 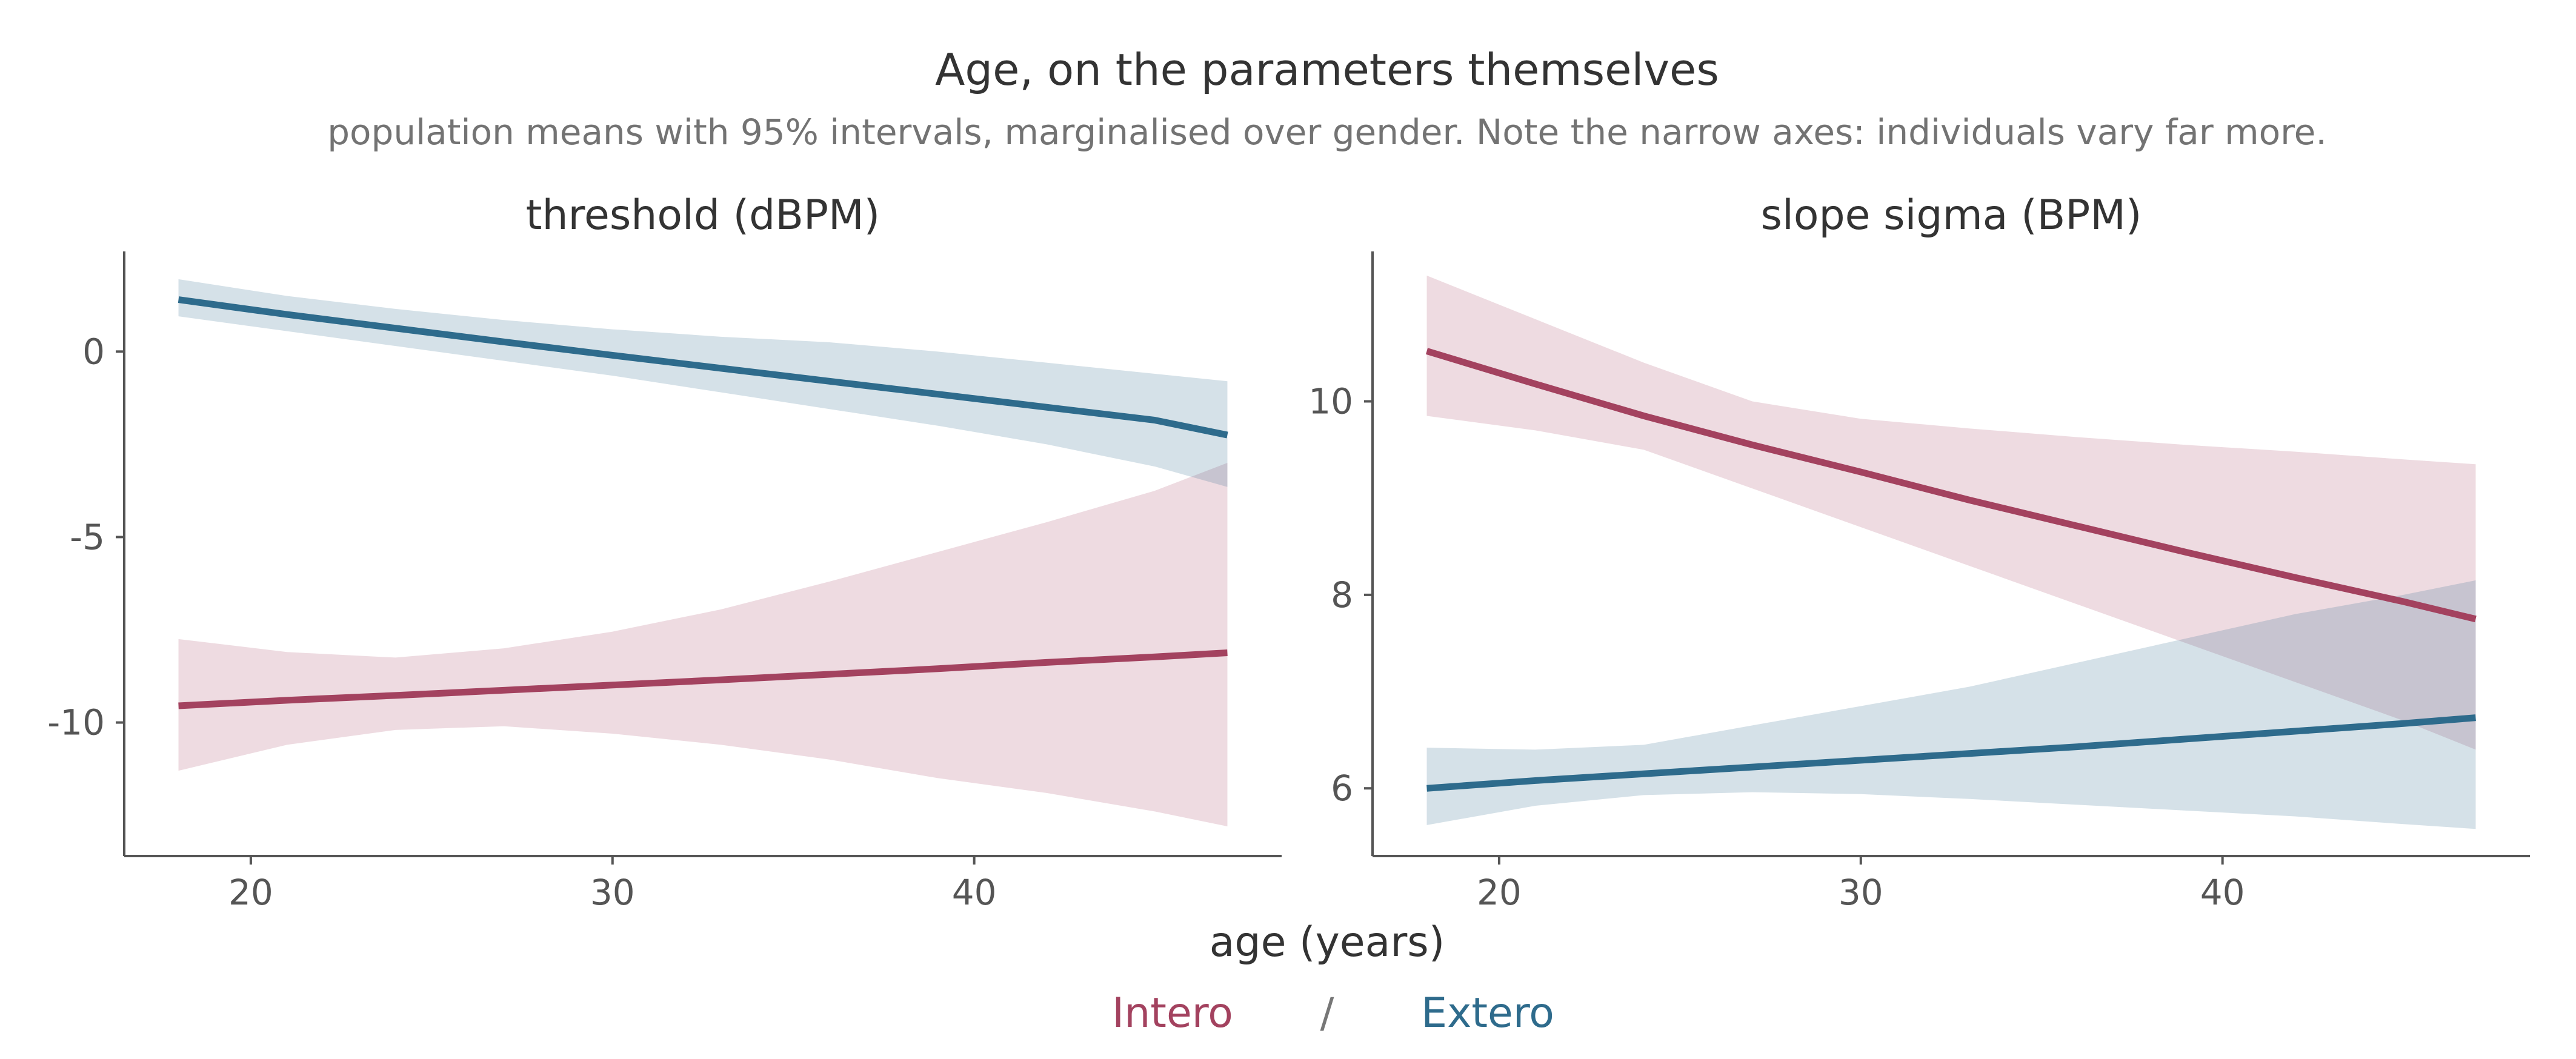 I want to click on band-intero, so click(x=703, y=644).